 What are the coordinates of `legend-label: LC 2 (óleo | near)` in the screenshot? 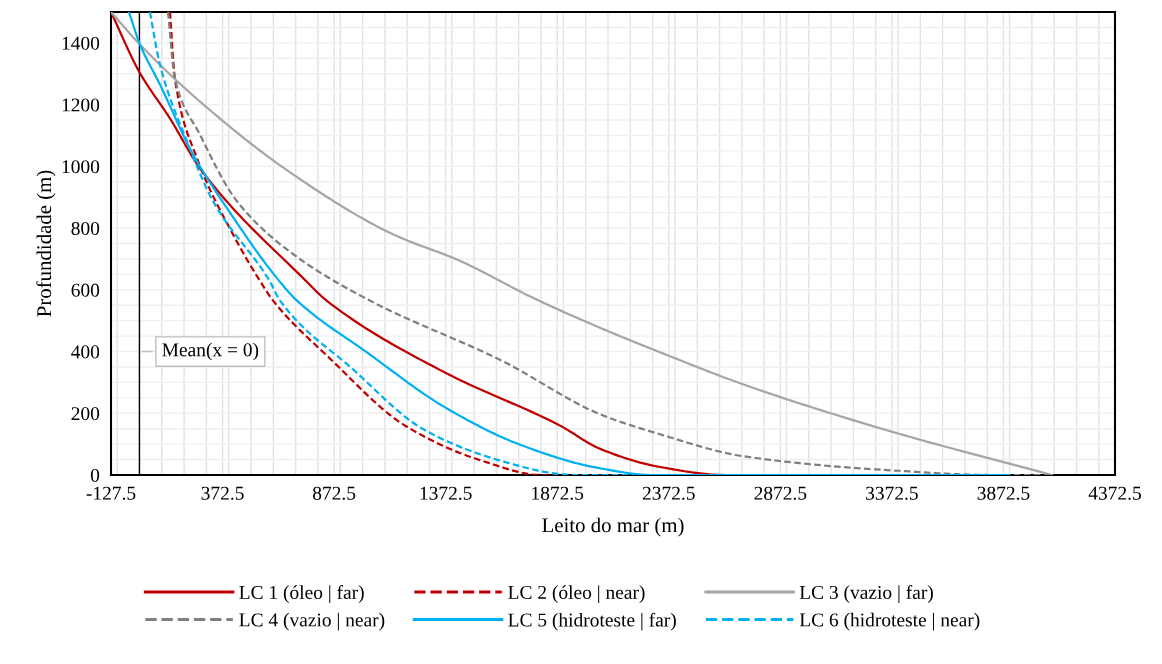 It's located at (576, 594).